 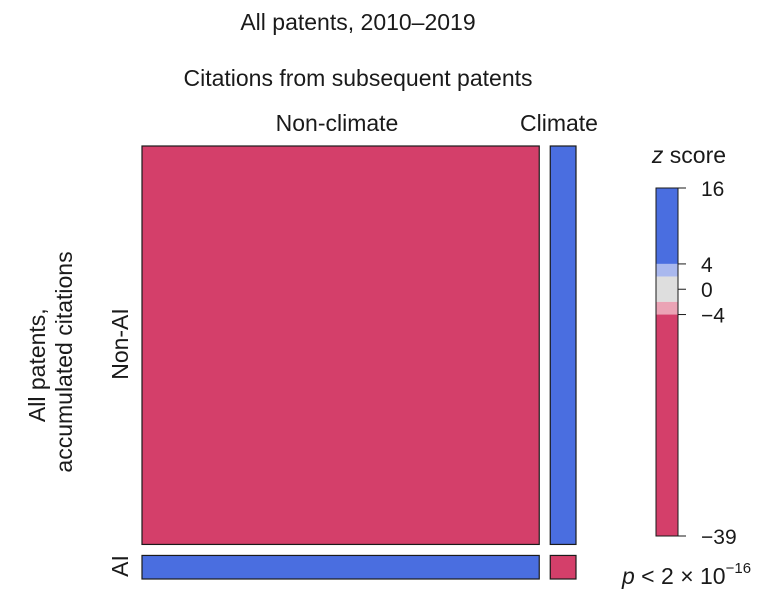 What do you see at coordinates (719, 537) in the screenshot?
I see `colorbar-tick-label-4: −39` at bounding box center [719, 537].